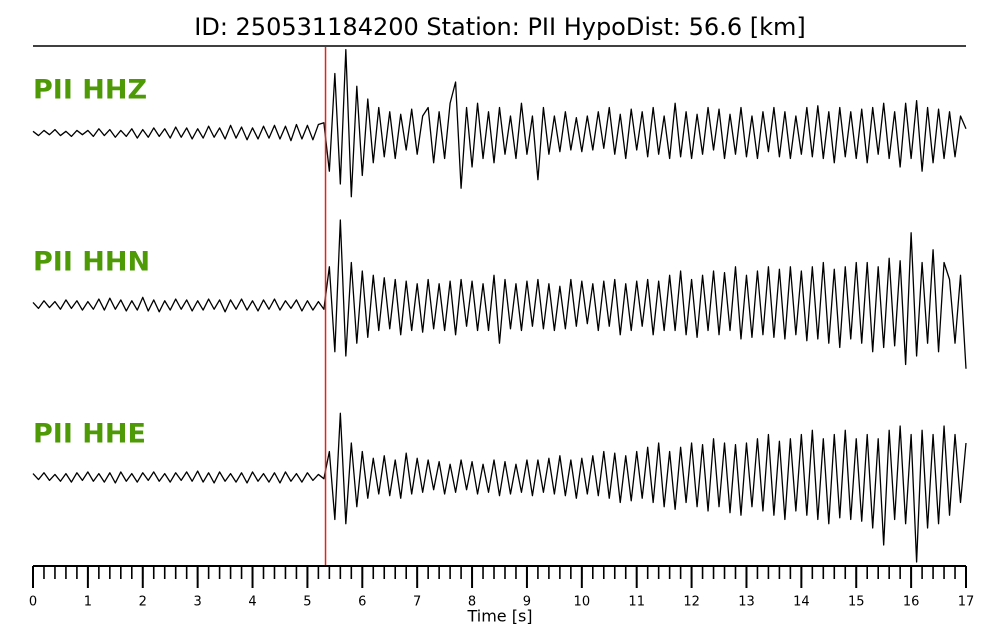  I want to click on x-tick-label: 14, so click(801, 602).